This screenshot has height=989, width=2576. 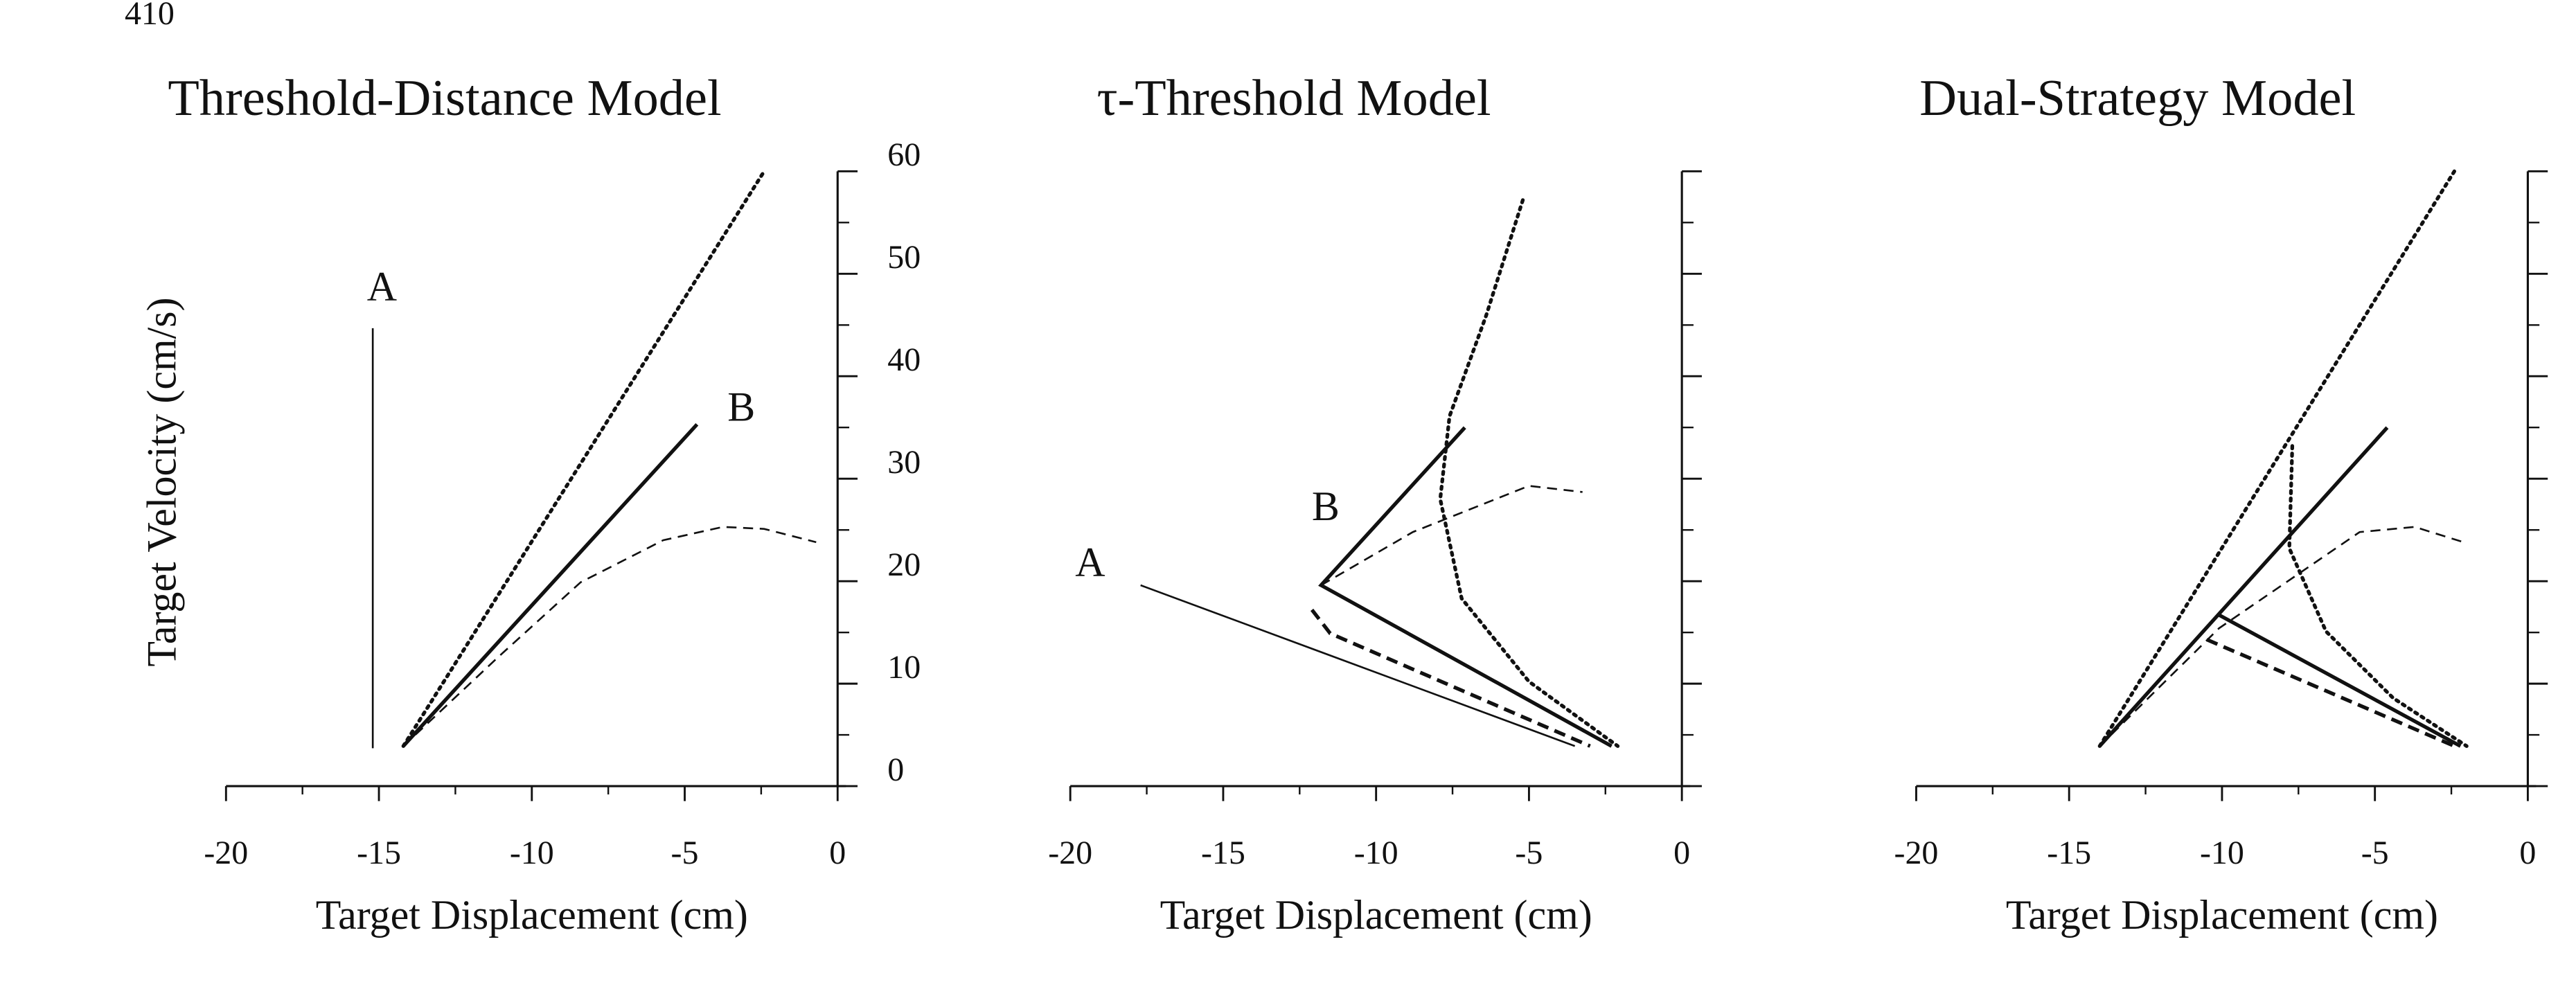 I want to click on y-axis-label: Target Velocity (cm/s), so click(x=162, y=481).